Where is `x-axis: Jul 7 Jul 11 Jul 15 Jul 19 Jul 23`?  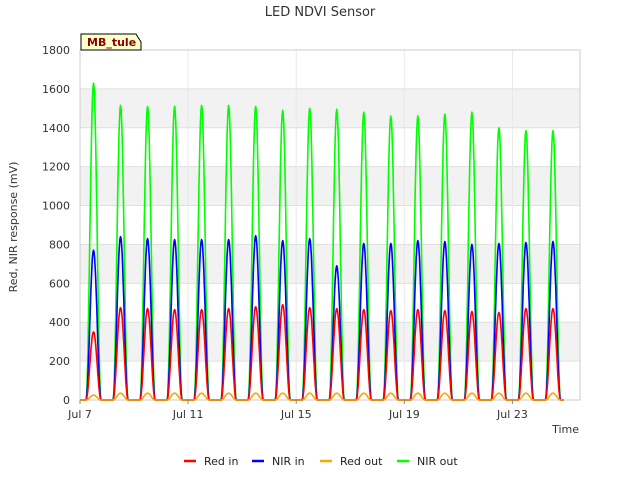
x-axis: Jul 7 Jul 11 Jul 15 Jul 19 Jul 23 is located at coordinates (297, 410).